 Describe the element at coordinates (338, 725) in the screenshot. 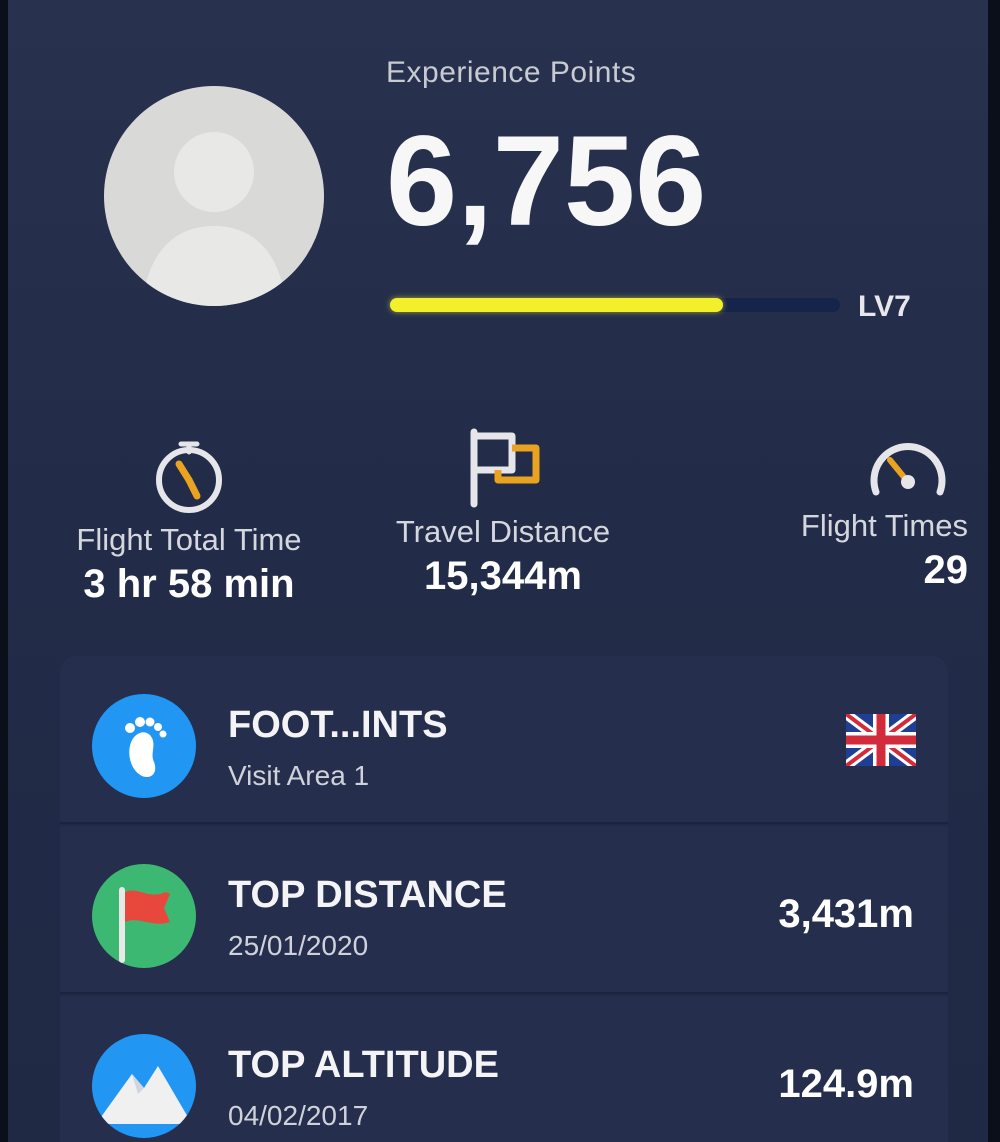

I see `record-title: FOOT...INTS` at that location.